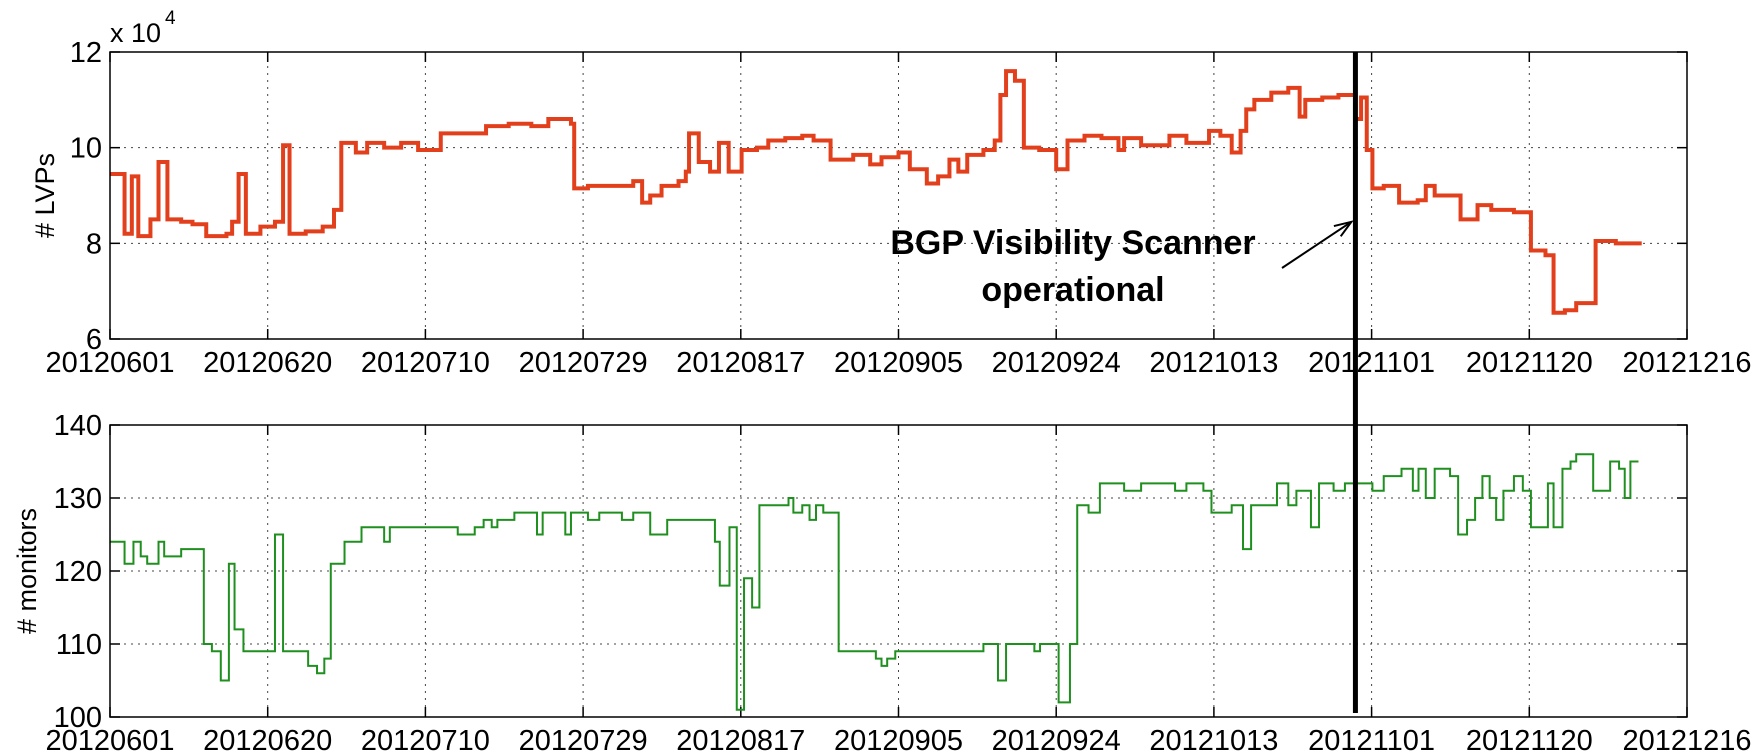  I want to click on y-axis-label: # LVPs, so click(45, 195).